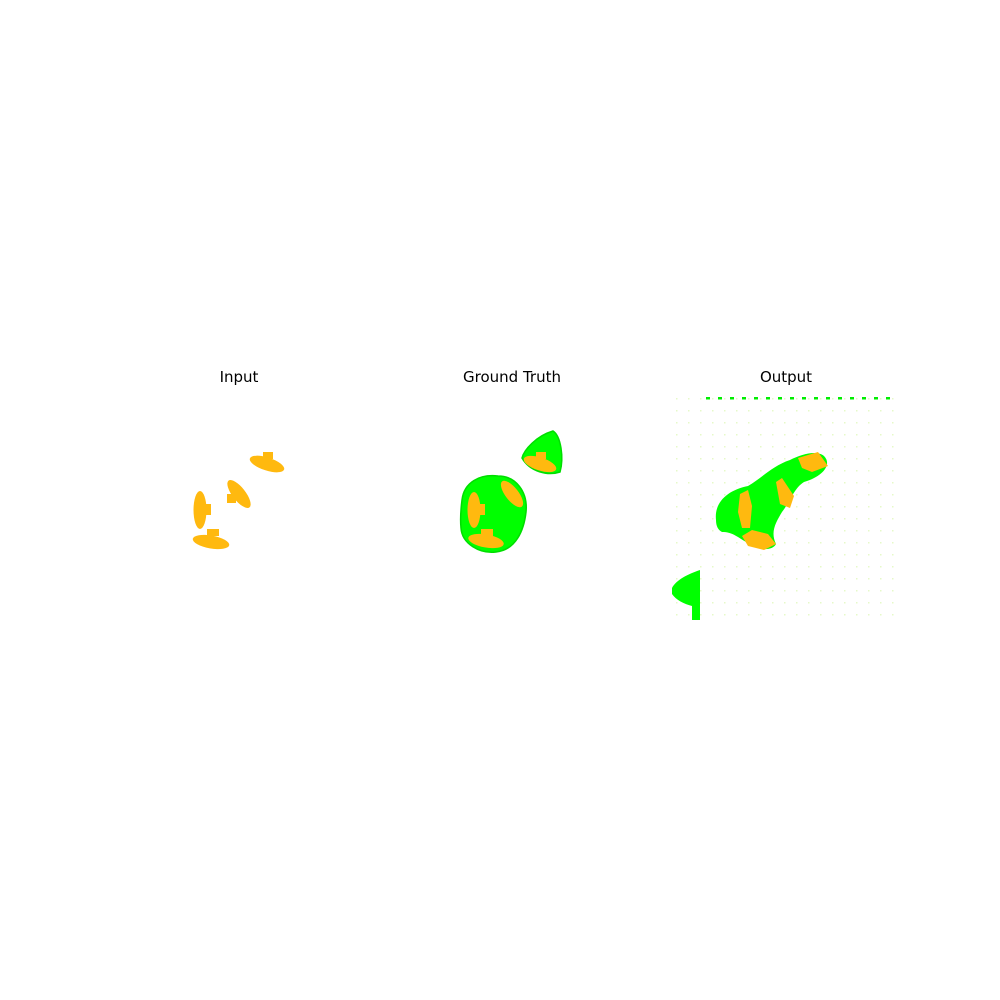 Image resolution: width=1000 pixels, height=1000 pixels. I want to click on ground-truth-canvas, so click(511, 491).